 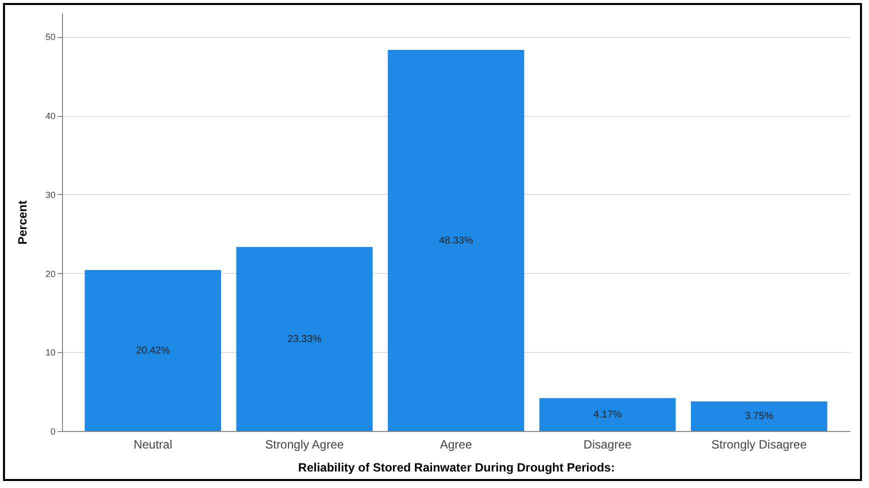 I want to click on y-tick-label: 10, so click(x=50, y=353).